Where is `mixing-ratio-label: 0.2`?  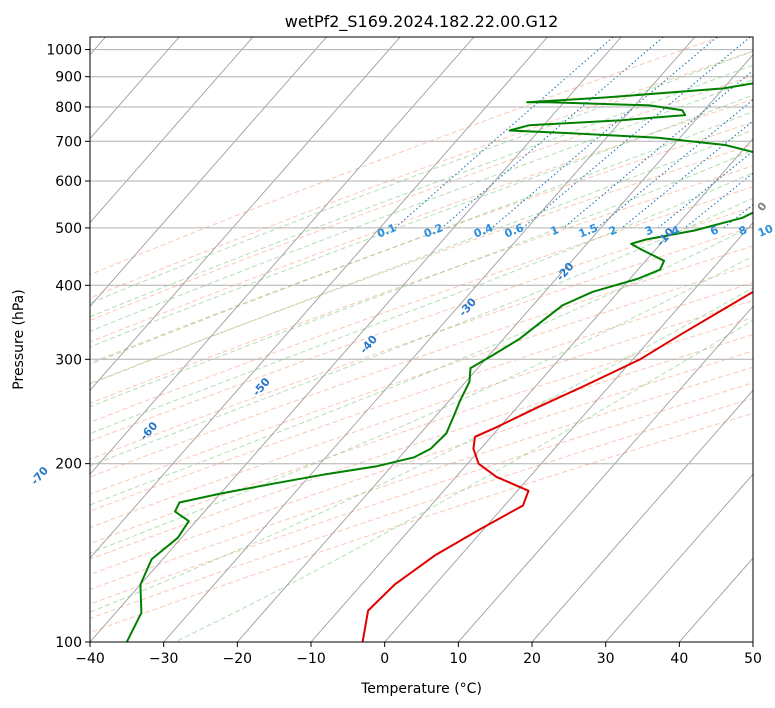
mixing-ratio-label: 0.2 is located at coordinates (433, 230).